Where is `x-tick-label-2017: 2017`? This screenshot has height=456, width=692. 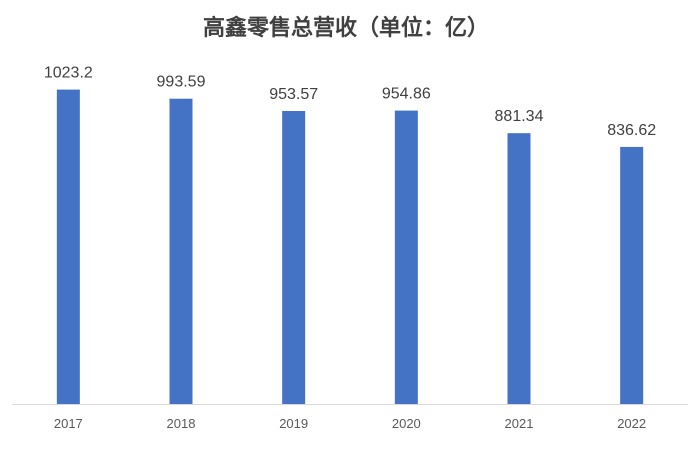 x-tick-label-2017: 2017 is located at coordinates (68, 423).